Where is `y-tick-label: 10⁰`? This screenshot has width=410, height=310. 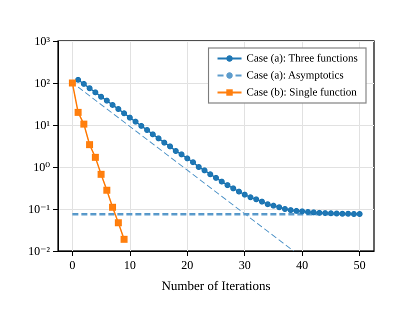 y-tick-label: 10⁰ is located at coordinates (41, 167).